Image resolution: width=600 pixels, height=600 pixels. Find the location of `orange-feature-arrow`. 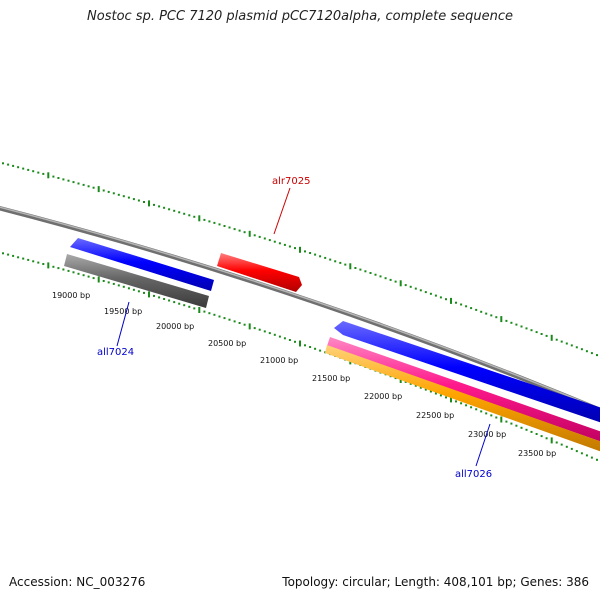

orange-feature-arrow is located at coordinates (462, 399).